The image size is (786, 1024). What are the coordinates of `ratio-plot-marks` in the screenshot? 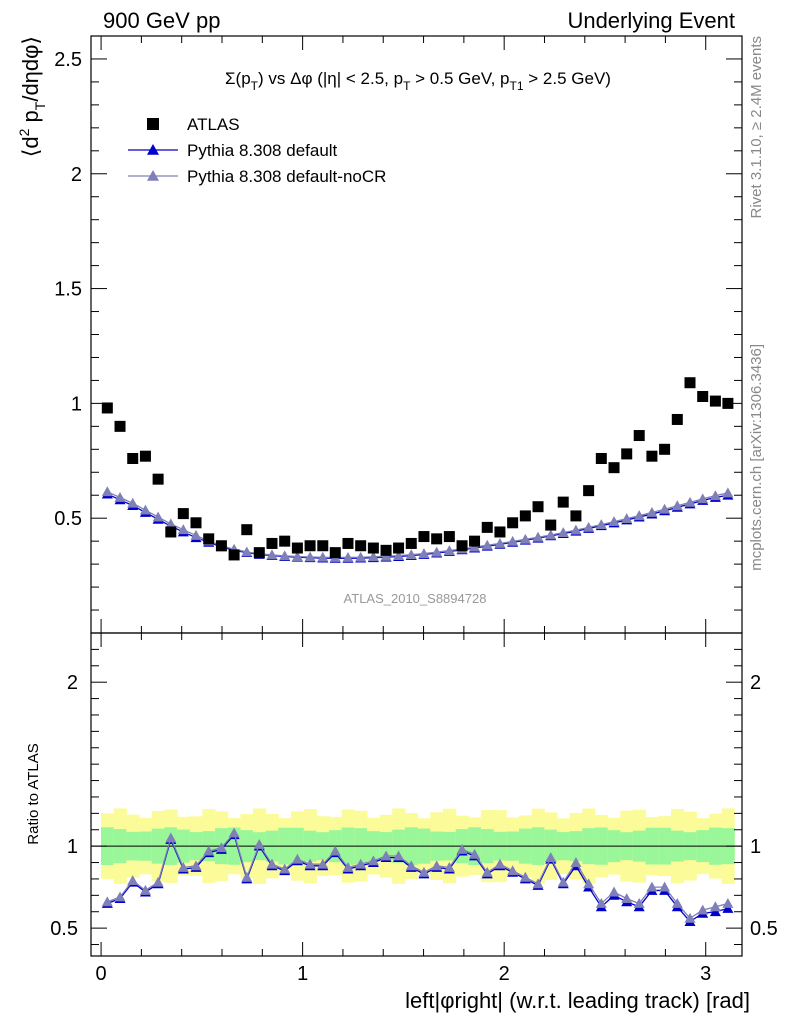 It's located at (417, 876).